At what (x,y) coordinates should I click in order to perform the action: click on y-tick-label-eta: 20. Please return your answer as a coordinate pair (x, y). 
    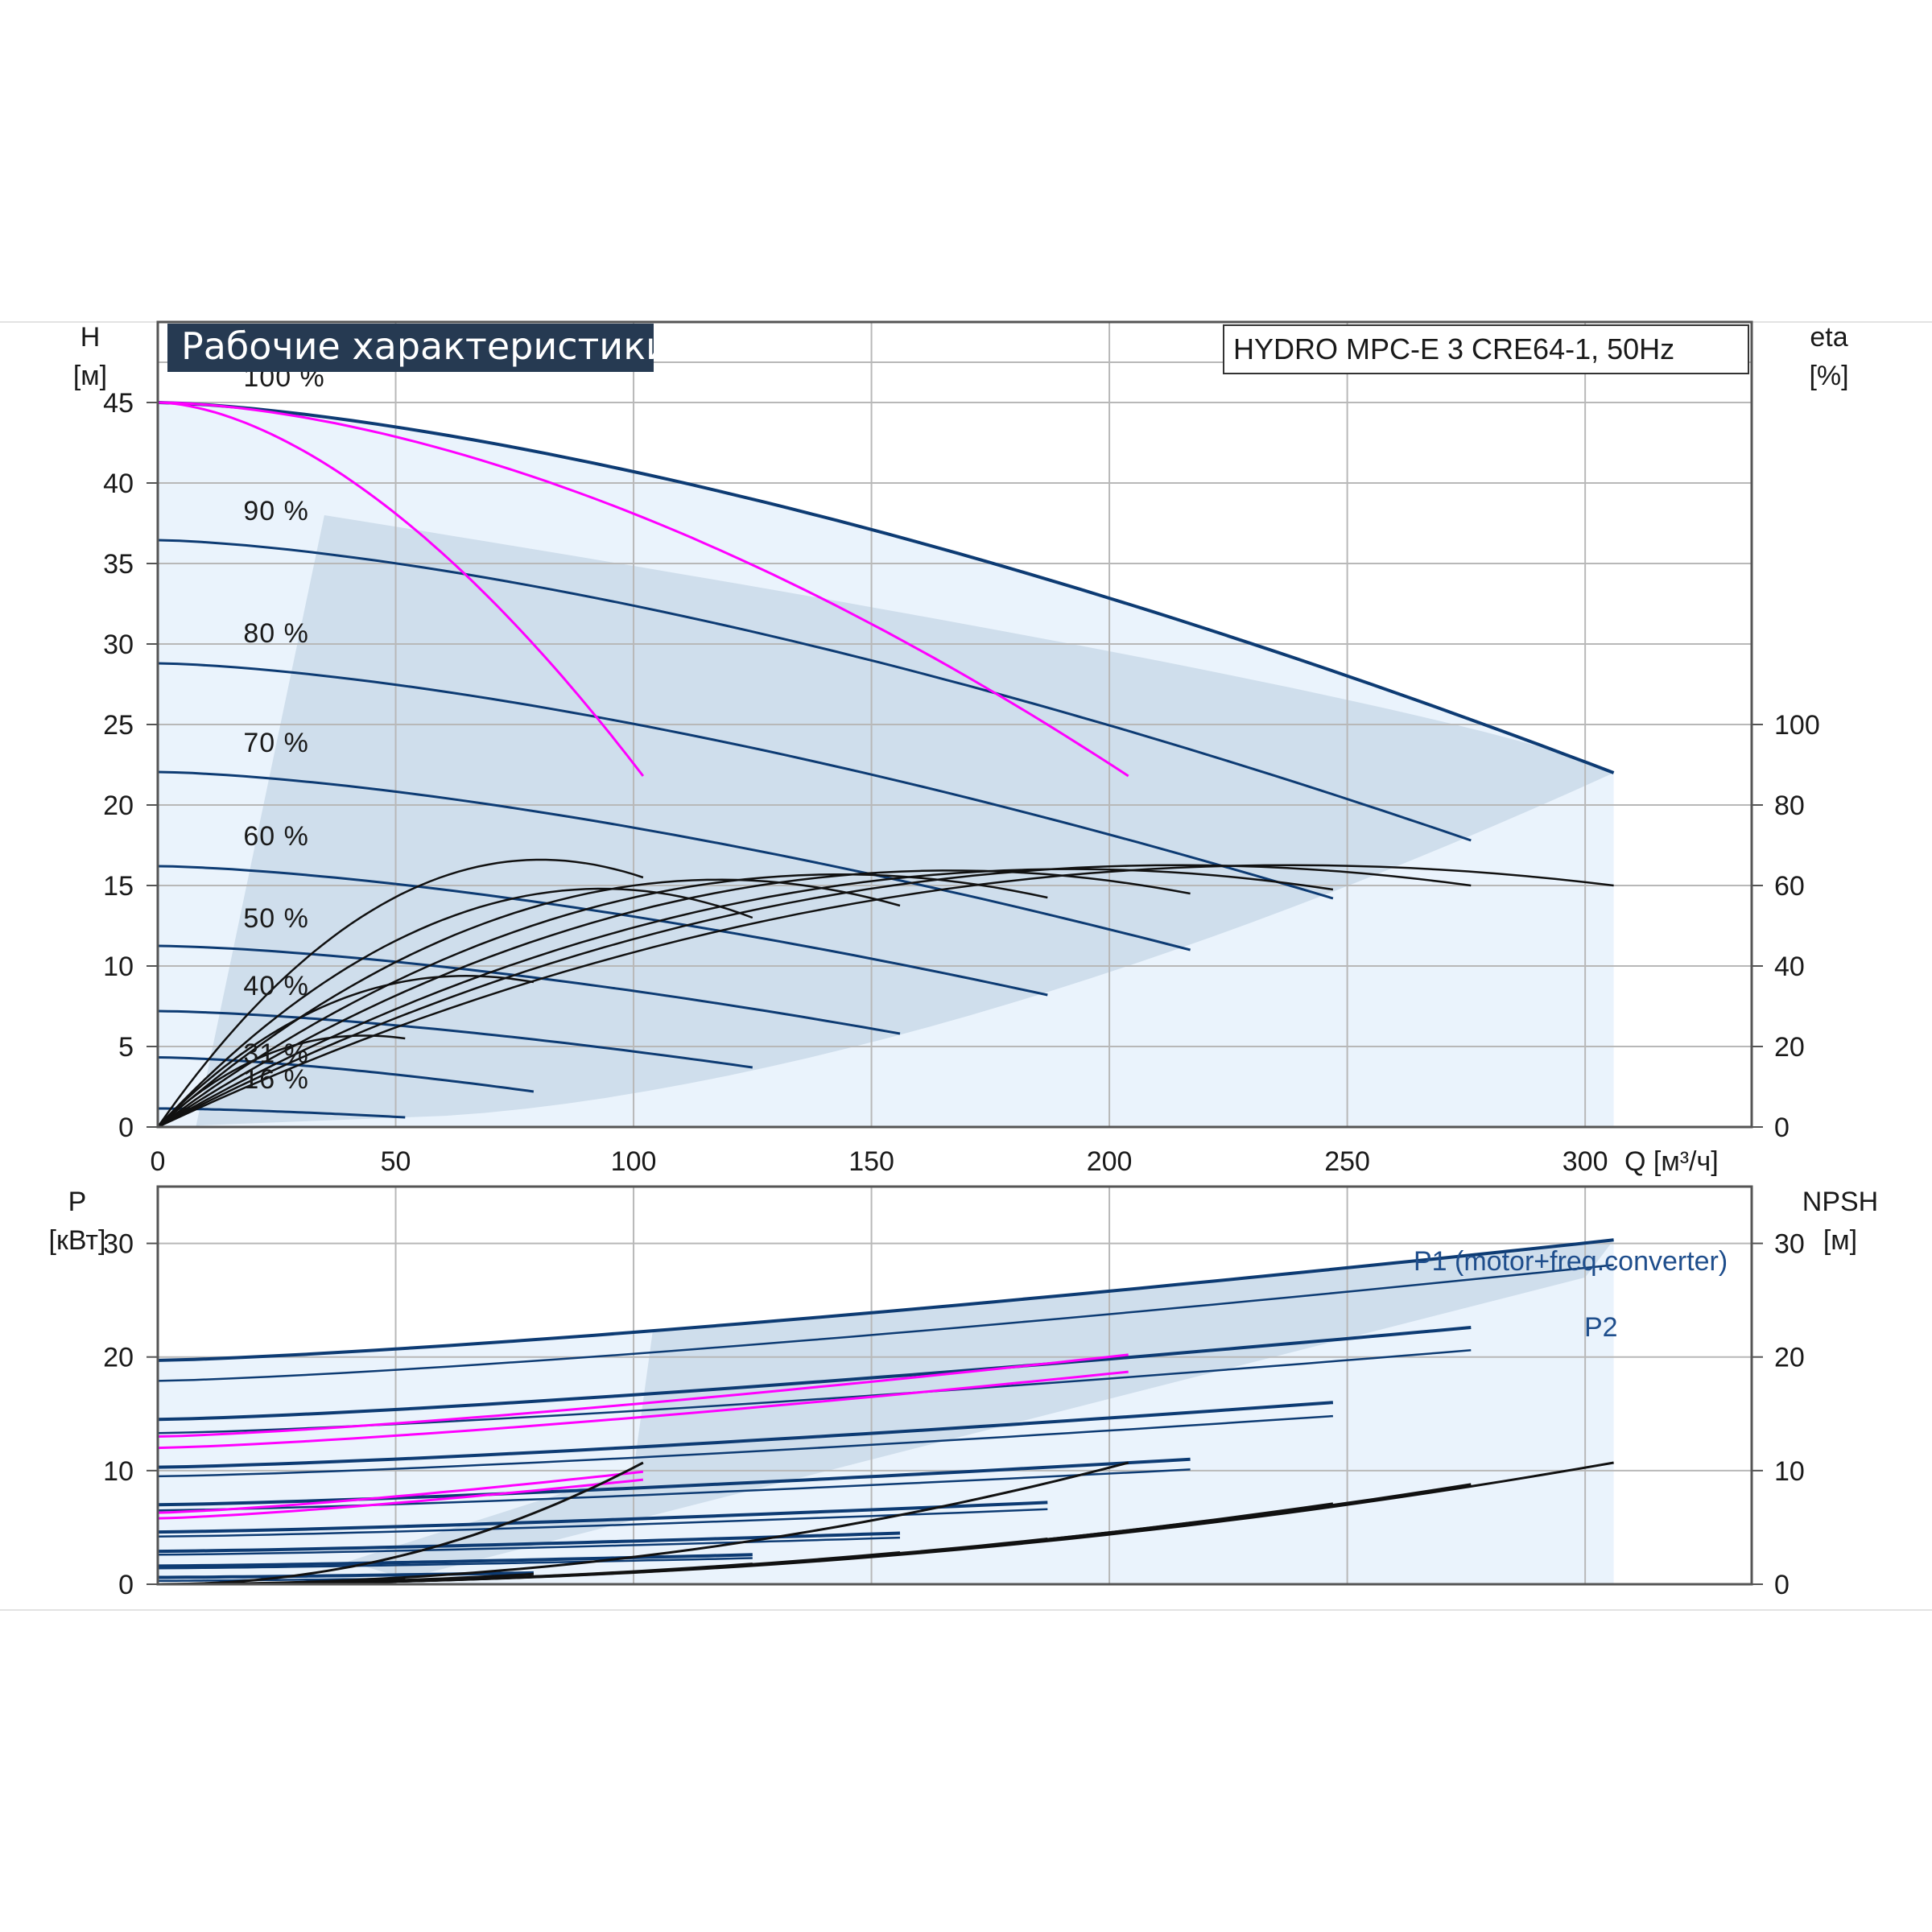
    Looking at the image, I should click on (1789, 1047).